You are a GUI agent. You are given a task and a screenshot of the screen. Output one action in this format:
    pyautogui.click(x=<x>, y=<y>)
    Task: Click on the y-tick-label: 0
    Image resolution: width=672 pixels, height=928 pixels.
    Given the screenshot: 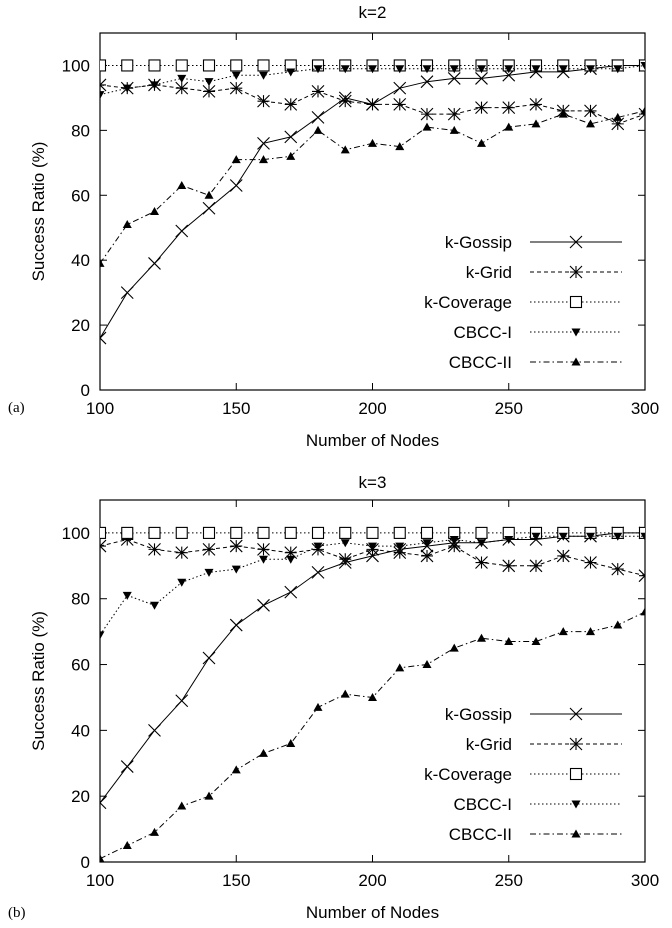 What is the action you would take?
    pyautogui.click(x=85, y=390)
    